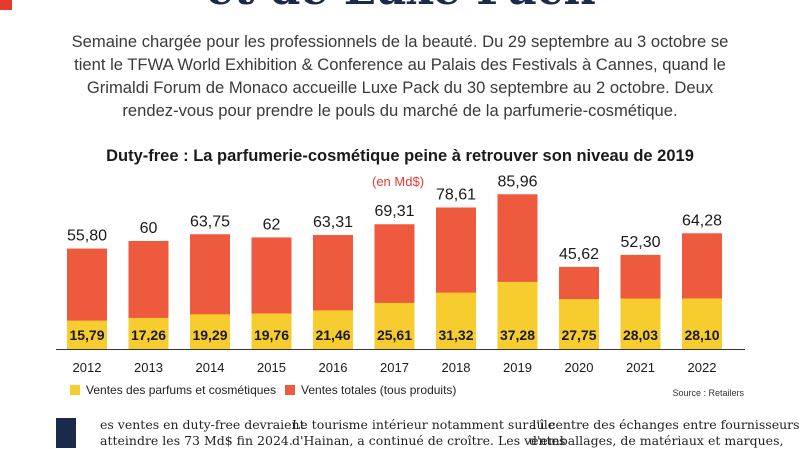  Describe the element at coordinates (271, 335) in the screenshot. I see `label-parfums-2015: 19,76` at that location.